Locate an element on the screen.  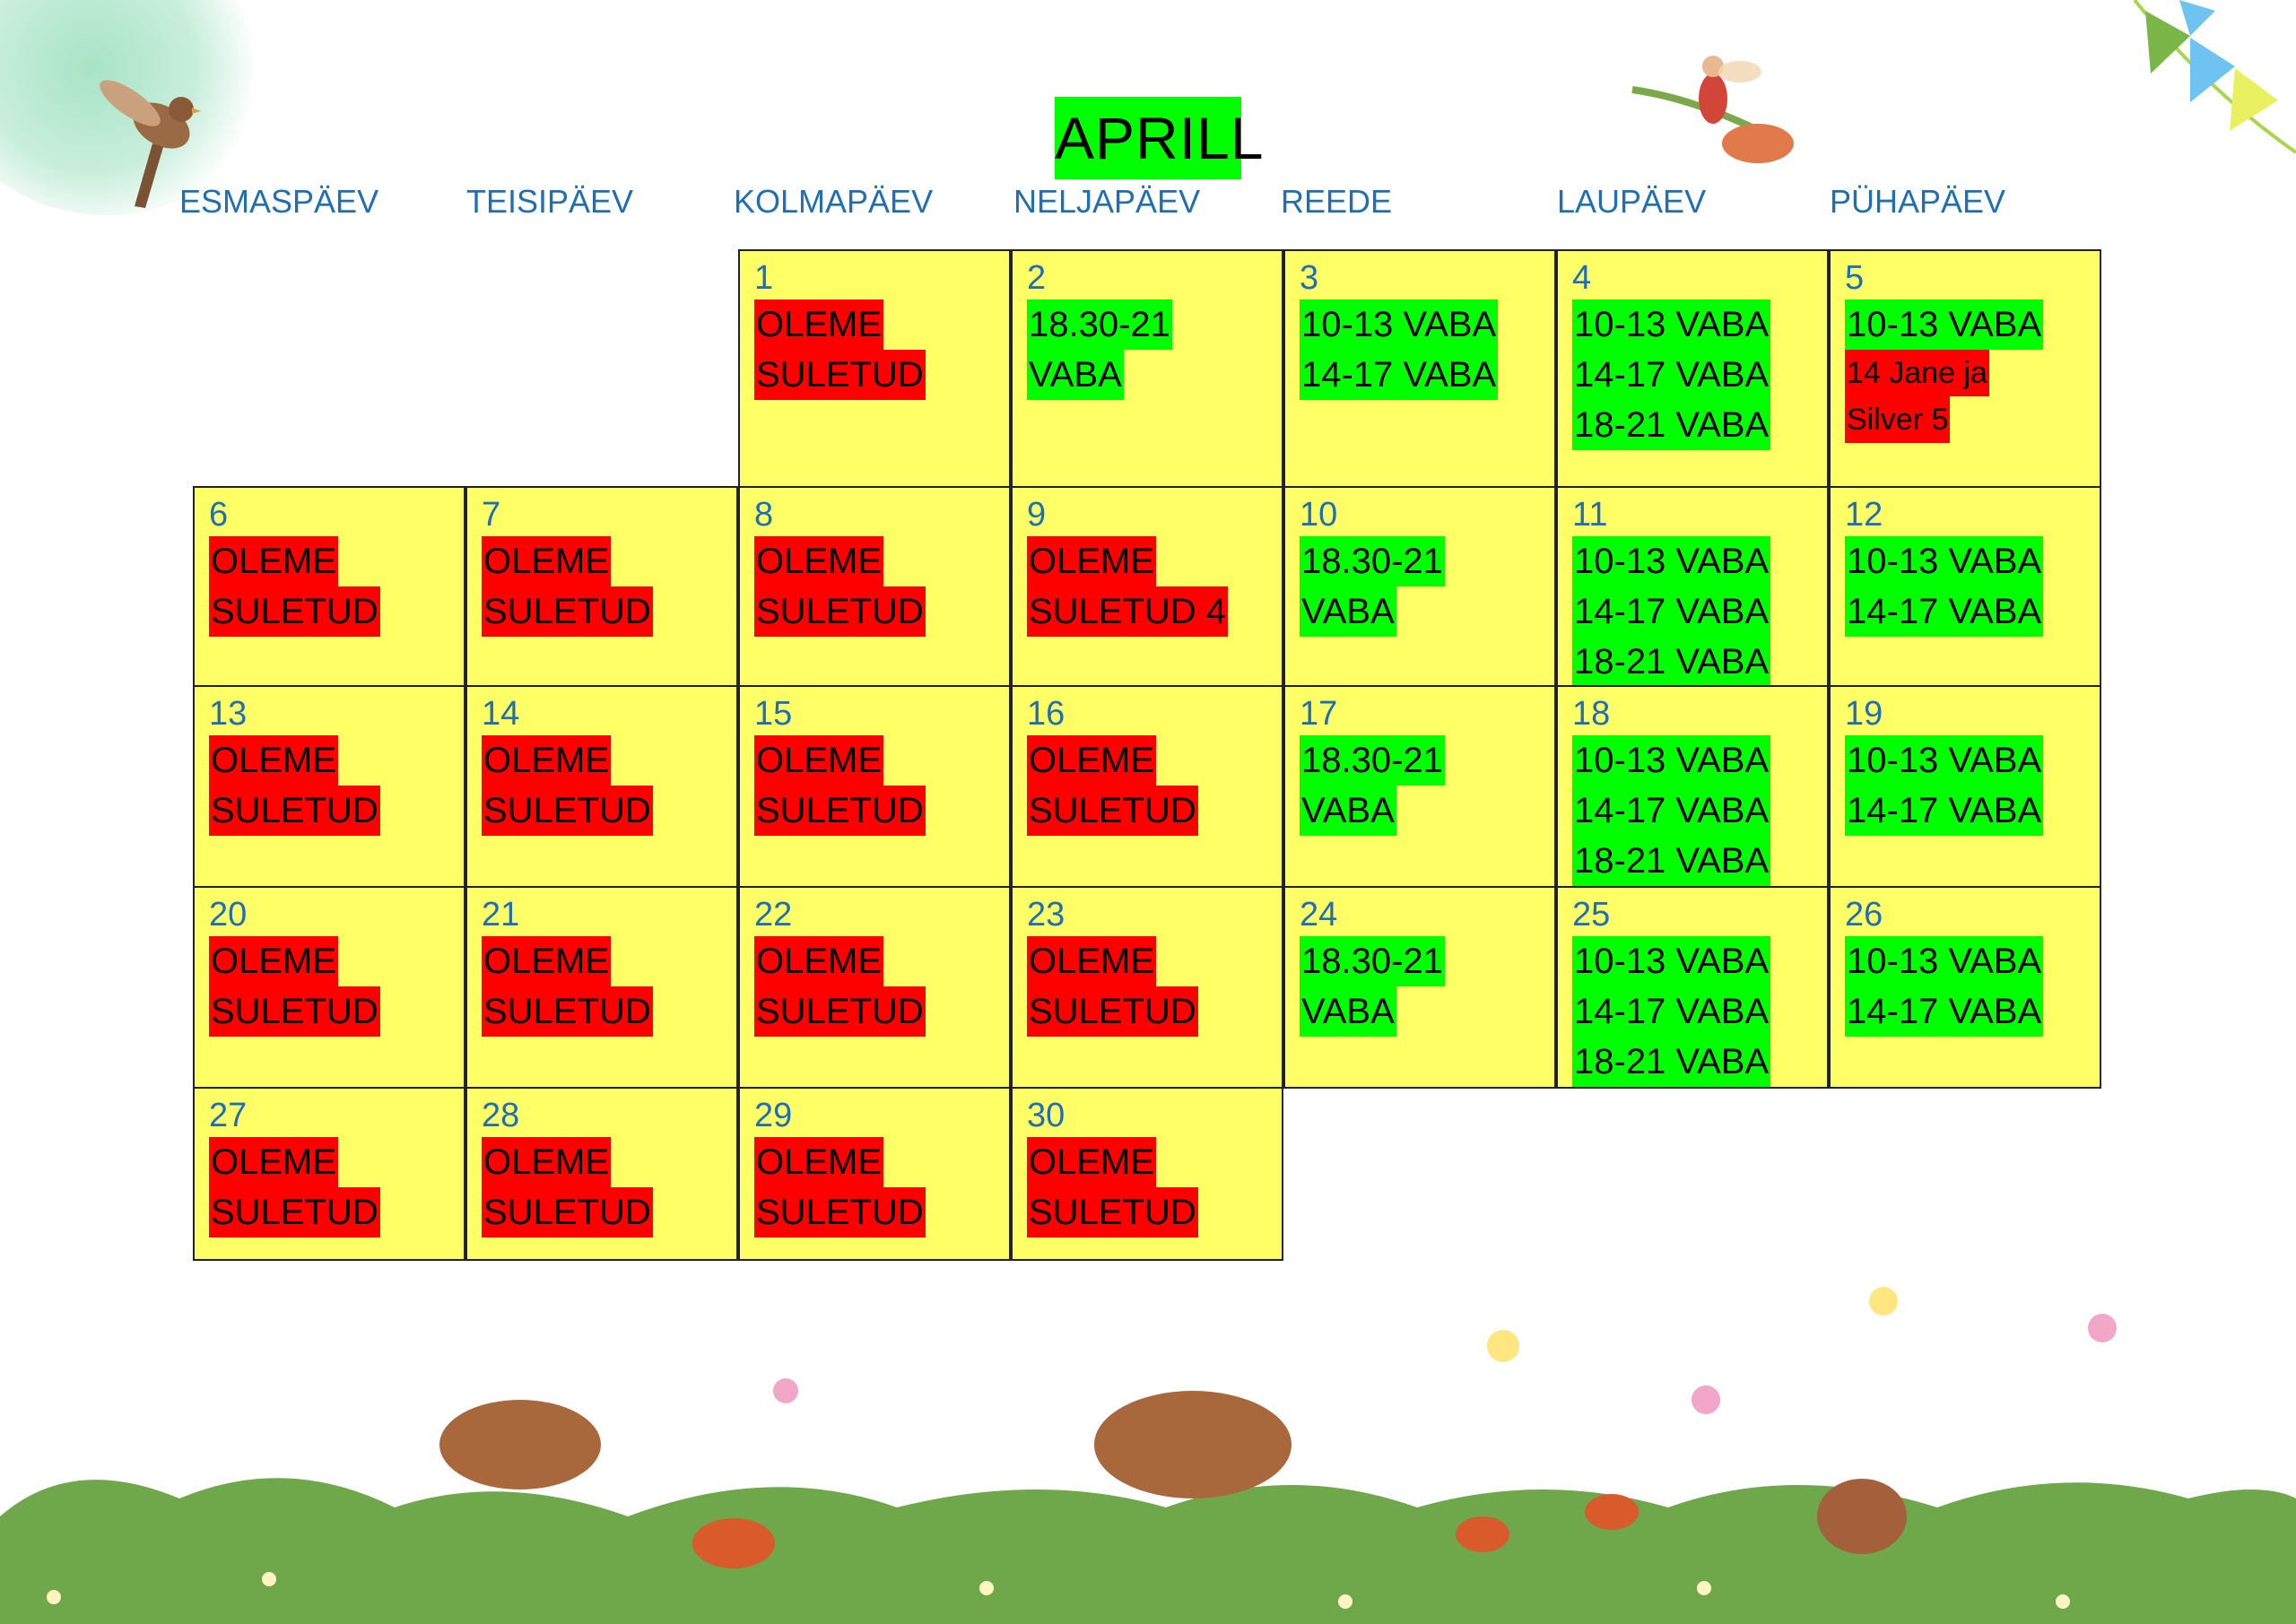
day-number: 2 is located at coordinates (1037, 278).